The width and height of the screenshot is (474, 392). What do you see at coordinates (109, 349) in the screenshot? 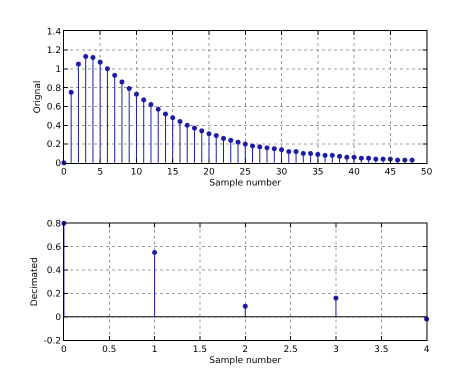
I see `x-tick-label: 0.5` at bounding box center [109, 349].